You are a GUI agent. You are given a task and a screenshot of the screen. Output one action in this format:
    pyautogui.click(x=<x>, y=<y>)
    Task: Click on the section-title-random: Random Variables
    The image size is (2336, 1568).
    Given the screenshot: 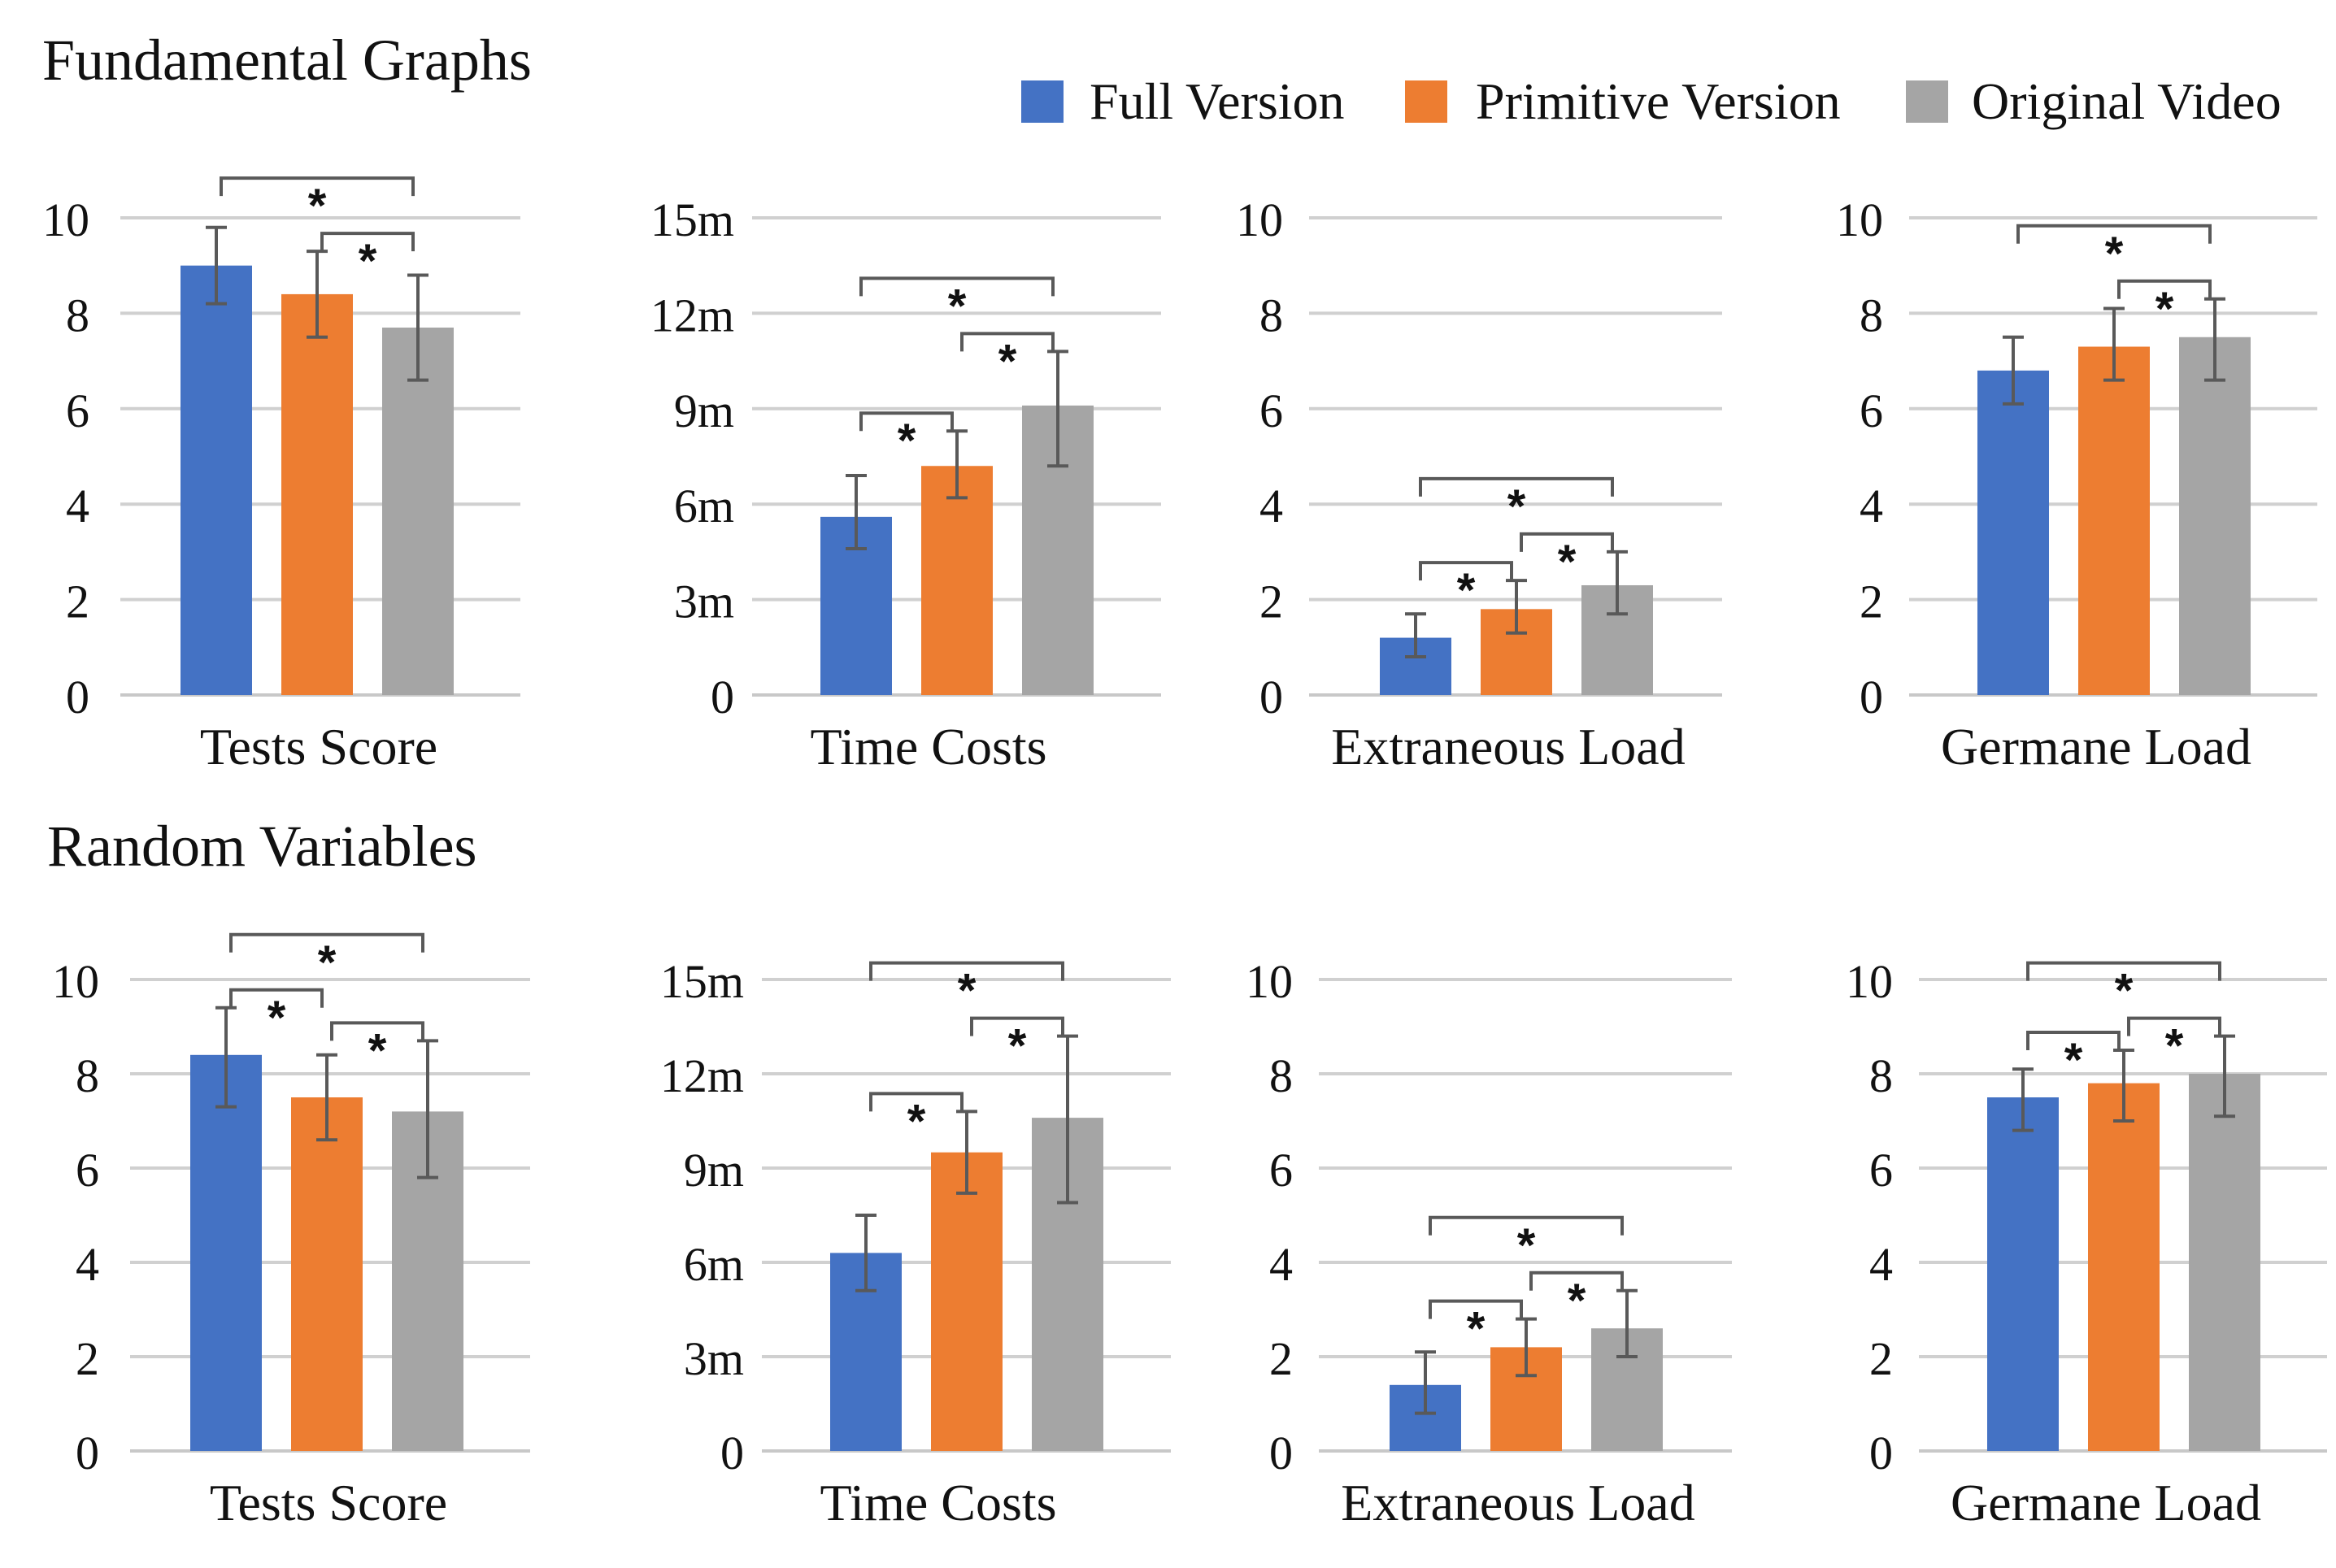 What is the action you would take?
    pyautogui.click(x=262, y=846)
    